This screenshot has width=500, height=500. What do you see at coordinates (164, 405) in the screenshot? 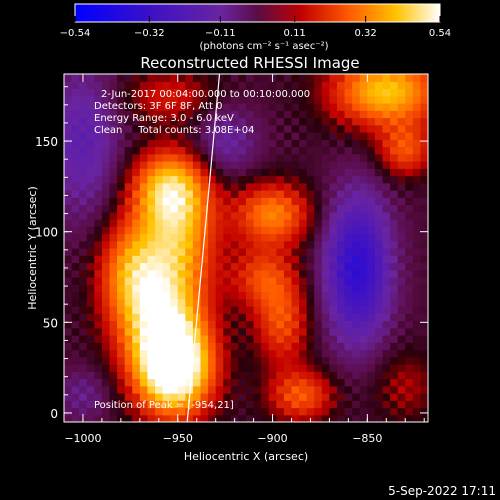
I see `peak-position-label: Position of Peak = [-954,21]` at bounding box center [164, 405].